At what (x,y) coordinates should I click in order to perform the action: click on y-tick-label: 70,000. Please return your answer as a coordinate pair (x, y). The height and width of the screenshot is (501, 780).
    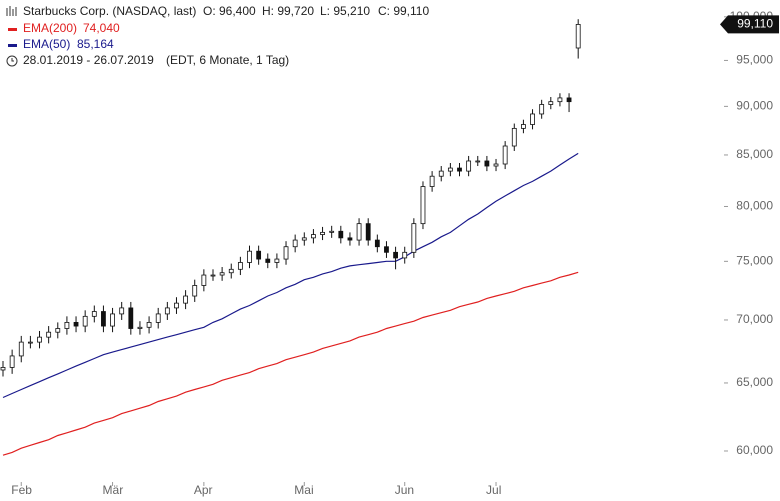
    Looking at the image, I should click on (754, 319).